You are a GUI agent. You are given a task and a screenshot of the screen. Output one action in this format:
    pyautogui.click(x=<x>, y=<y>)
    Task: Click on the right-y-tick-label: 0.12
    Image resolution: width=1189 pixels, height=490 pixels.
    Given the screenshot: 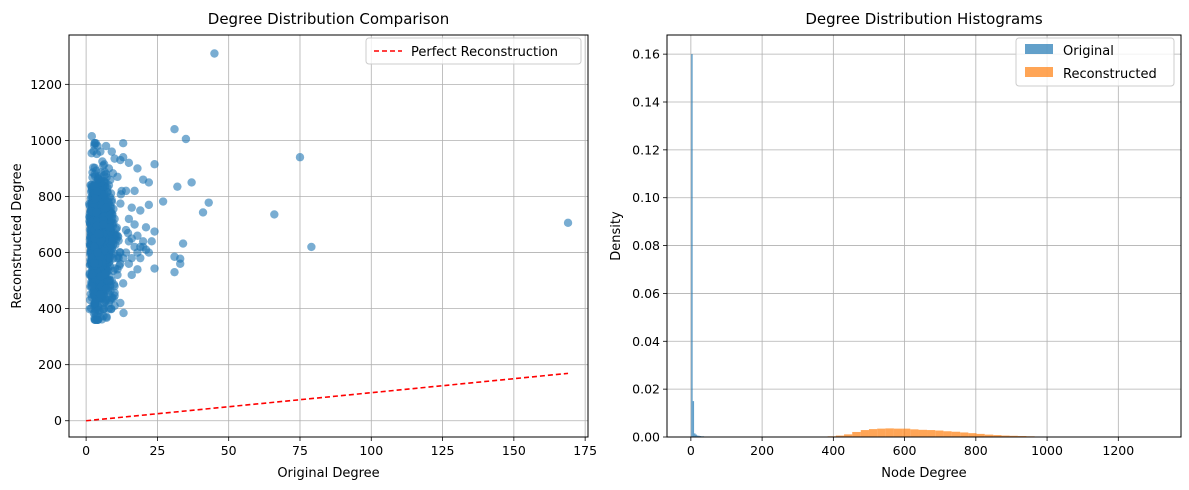 What is the action you would take?
    pyautogui.click(x=646, y=149)
    